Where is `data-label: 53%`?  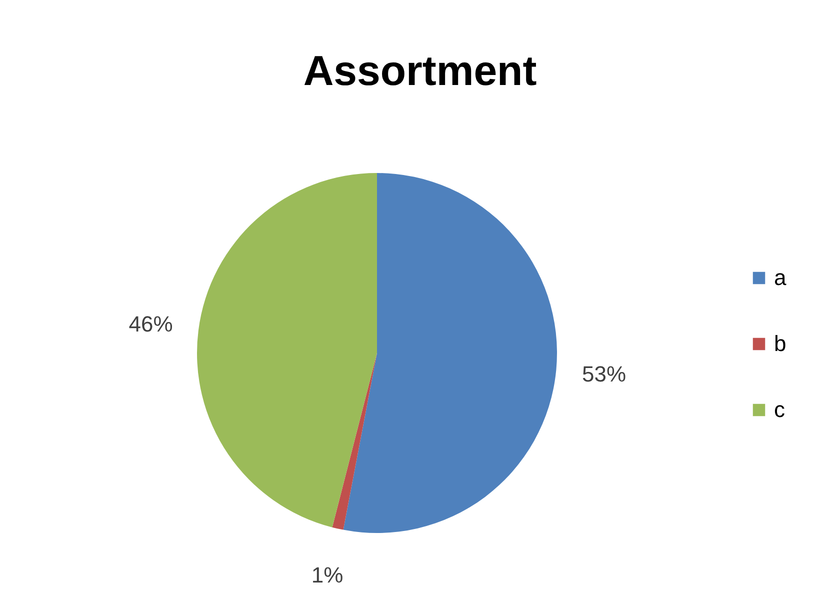 data-label: 53% is located at coordinates (604, 373).